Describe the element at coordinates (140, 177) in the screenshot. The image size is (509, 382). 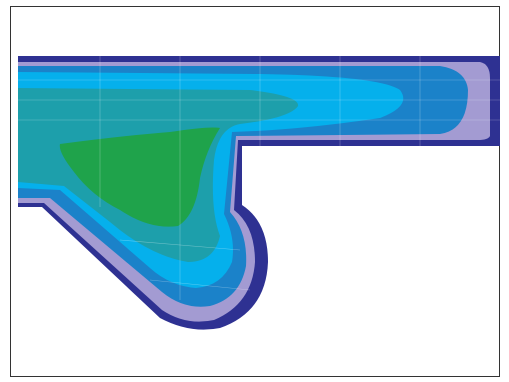
I see `contour-band` at that location.